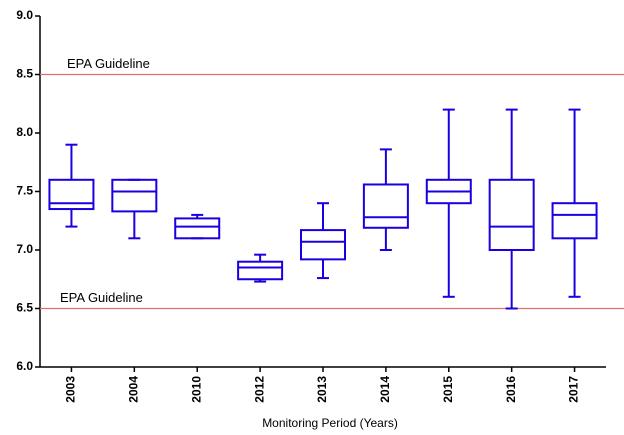  I want to click on x-tick-label: 2015, so click(448, 389).